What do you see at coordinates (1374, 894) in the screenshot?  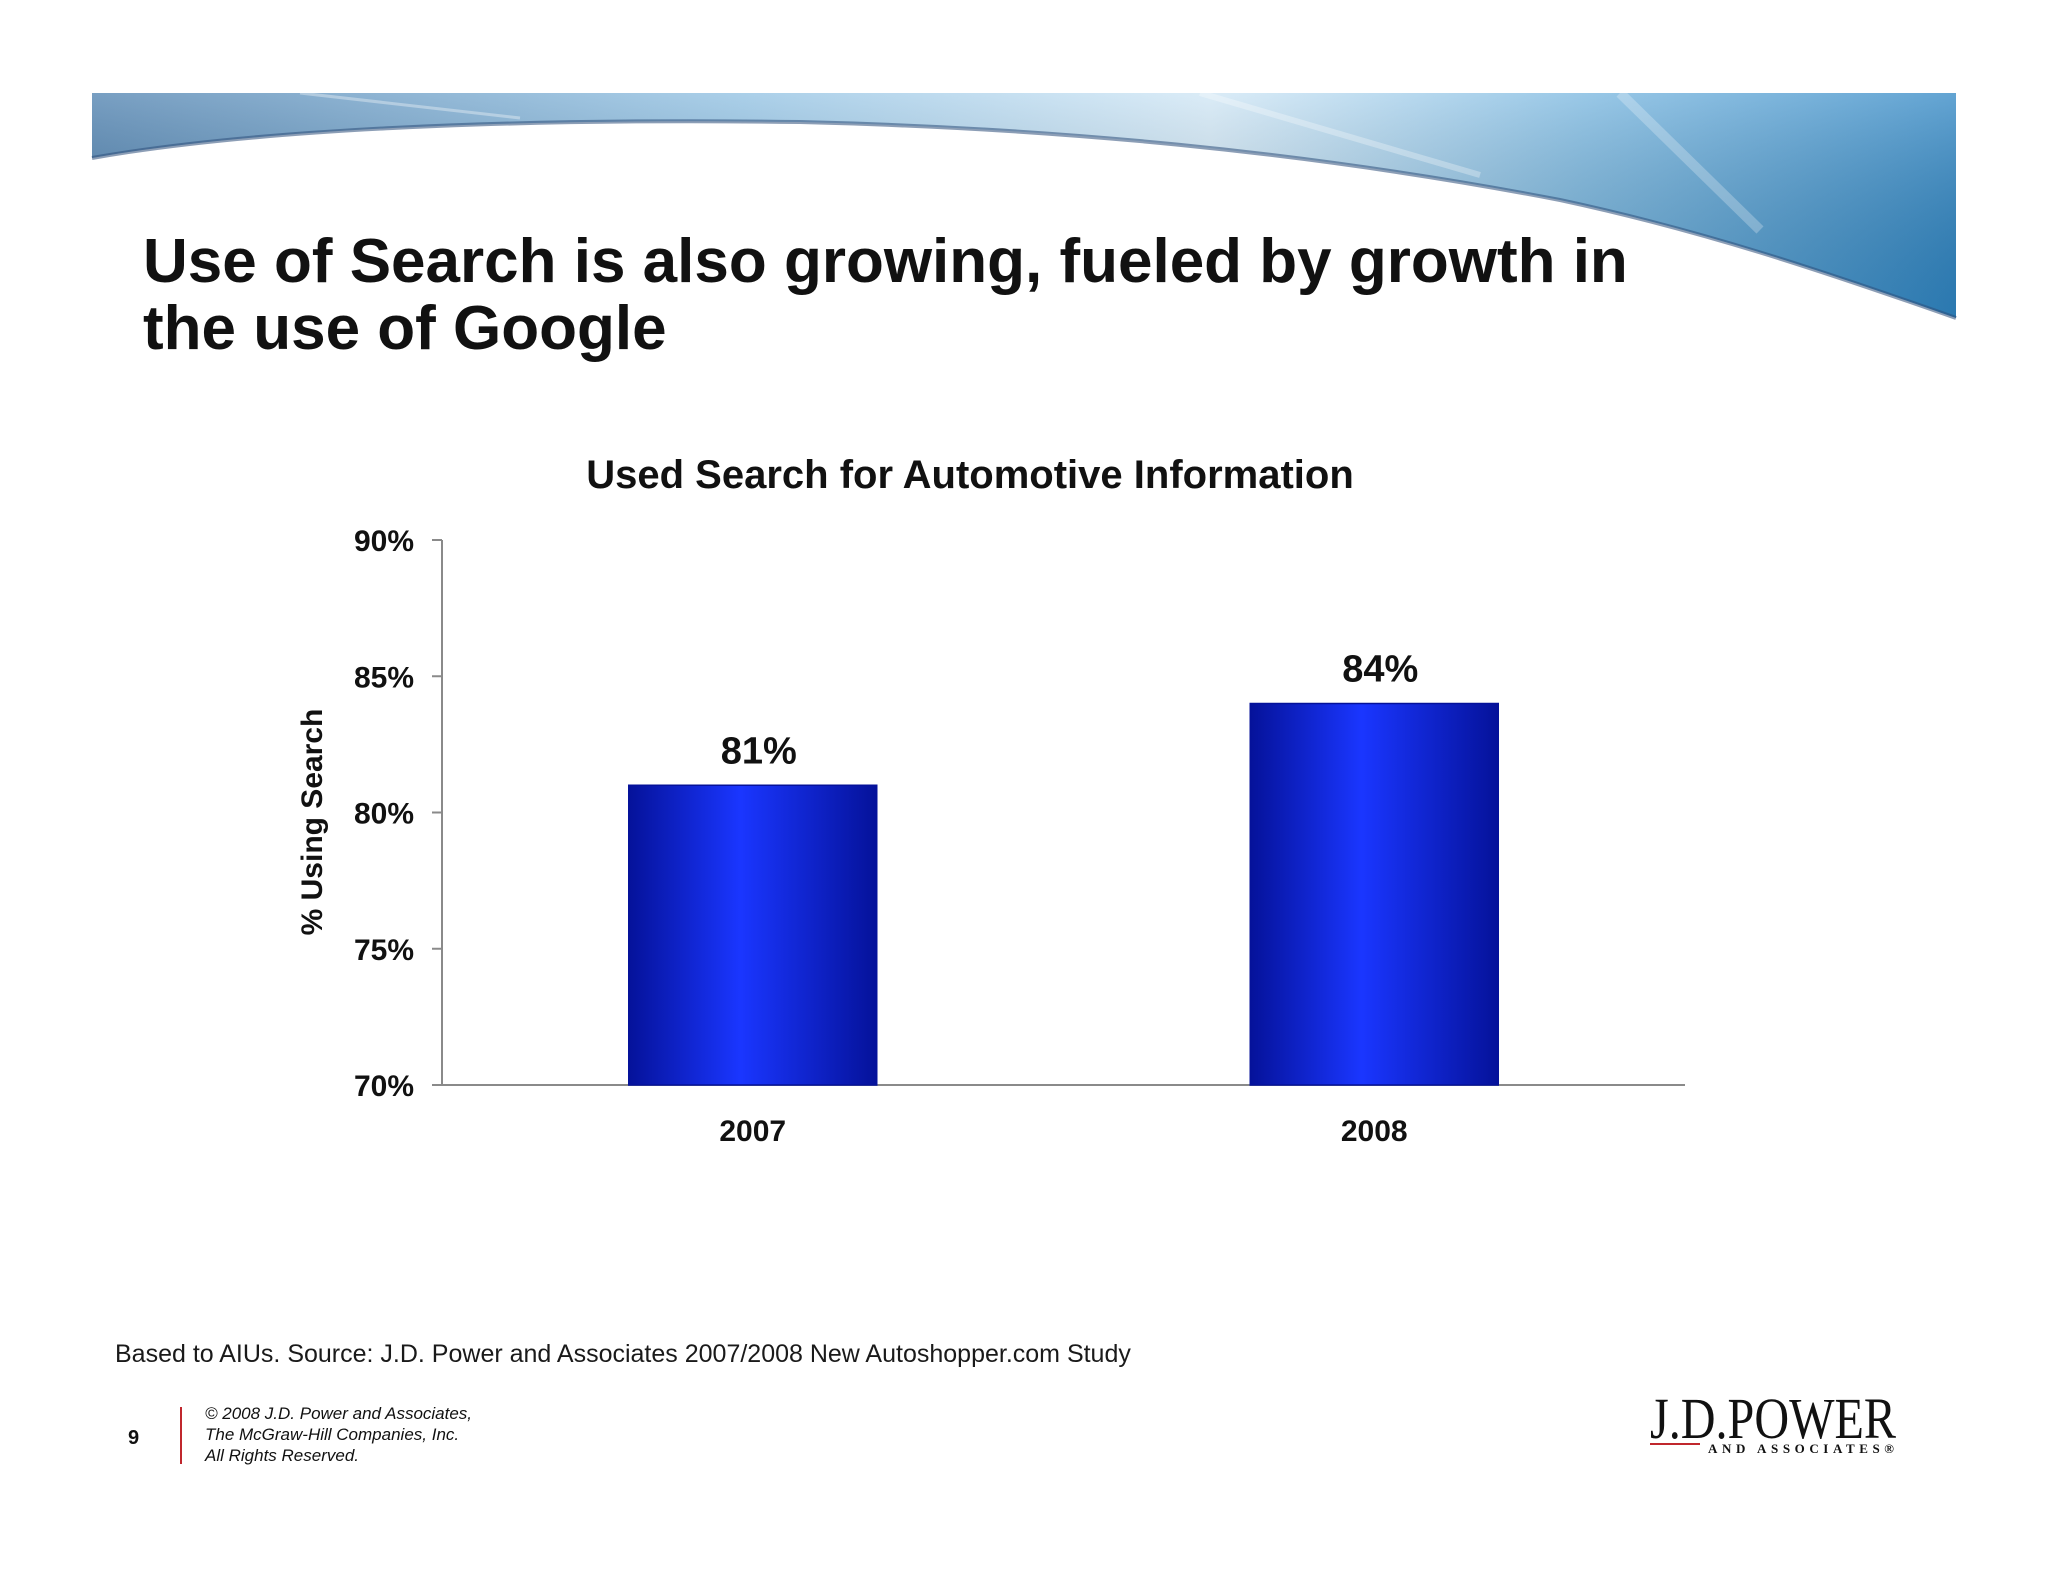 I see `bar-2008` at bounding box center [1374, 894].